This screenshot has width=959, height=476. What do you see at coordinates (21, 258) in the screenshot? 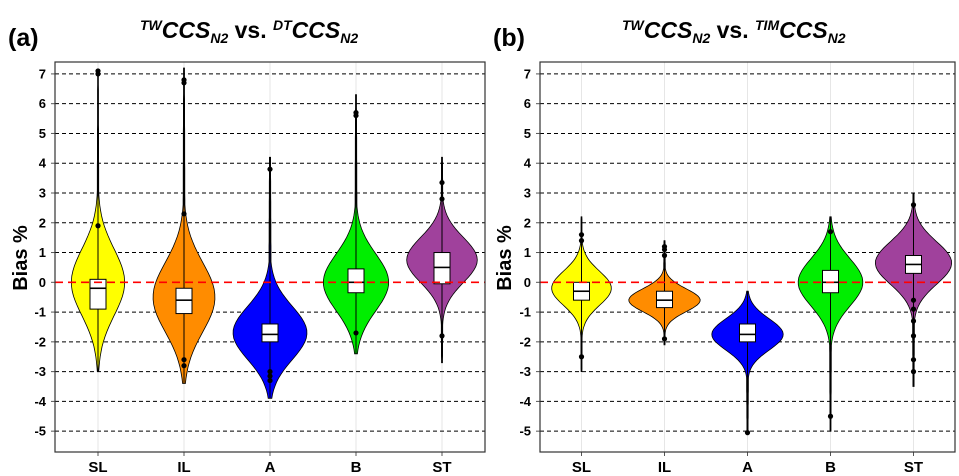
I see `y-axis-label-a: Bias %` at bounding box center [21, 258].